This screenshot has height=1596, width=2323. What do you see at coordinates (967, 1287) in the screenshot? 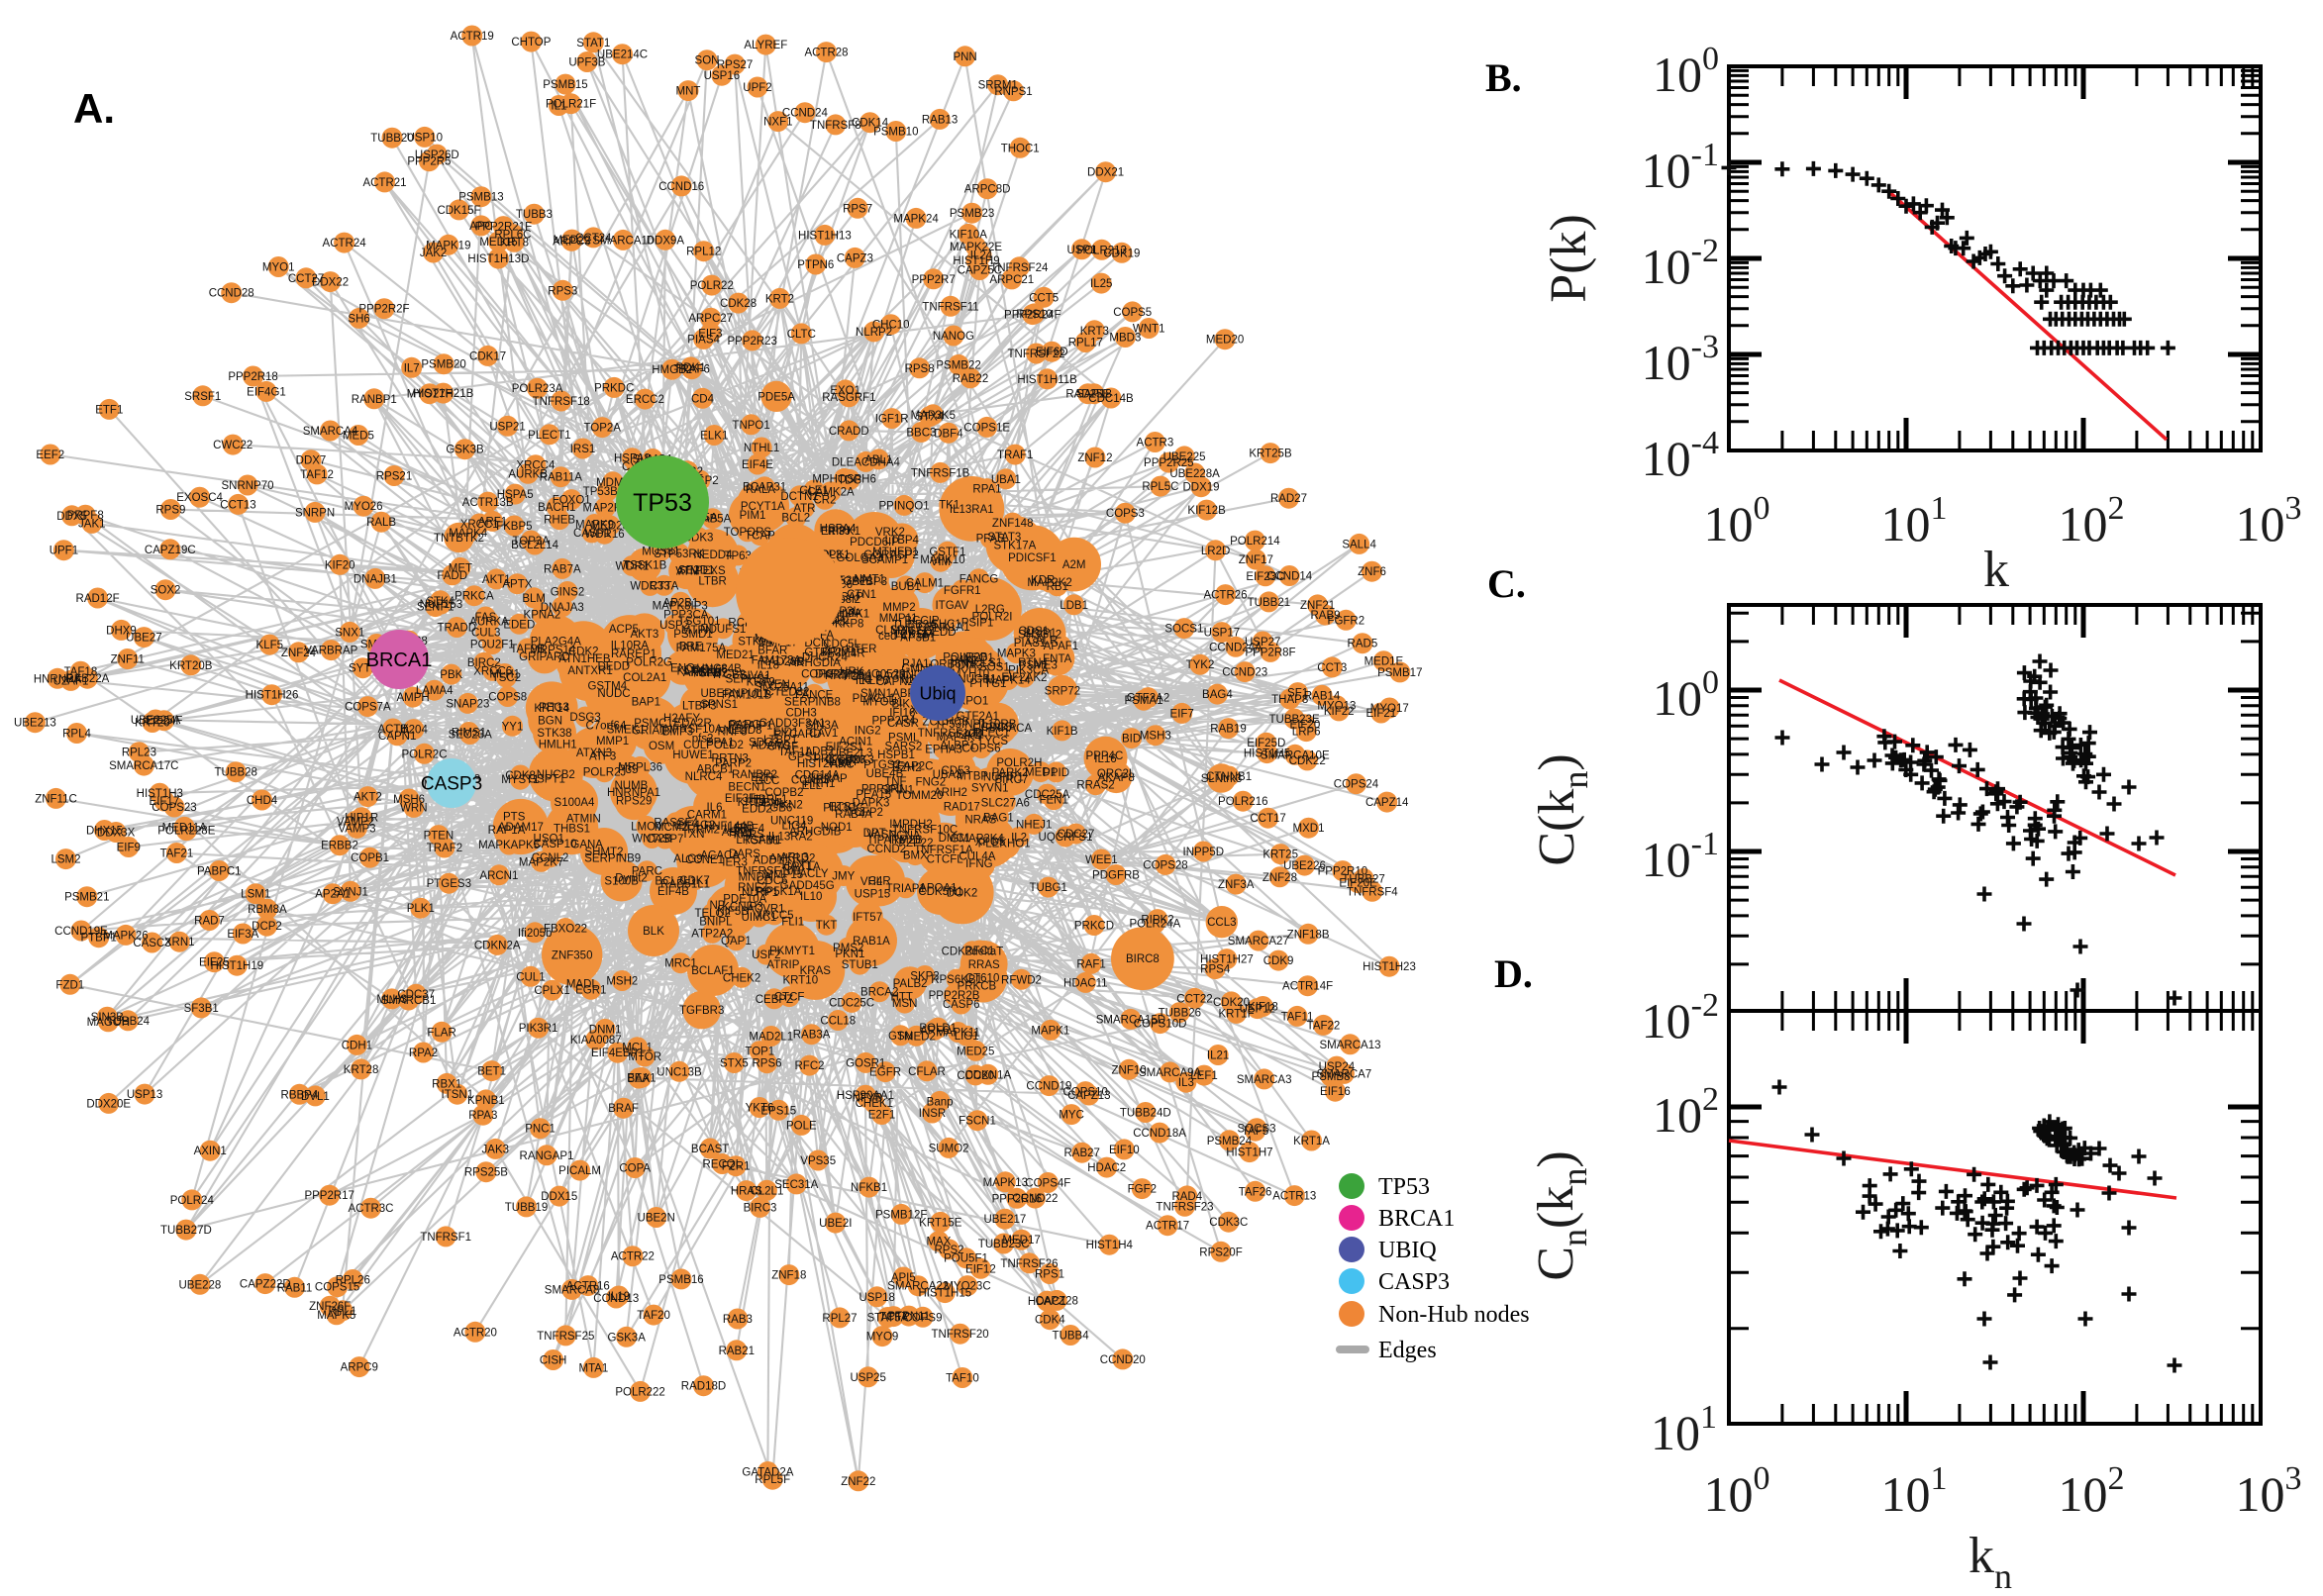
I see `svg-text: MYO23C` at bounding box center [967, 1287].